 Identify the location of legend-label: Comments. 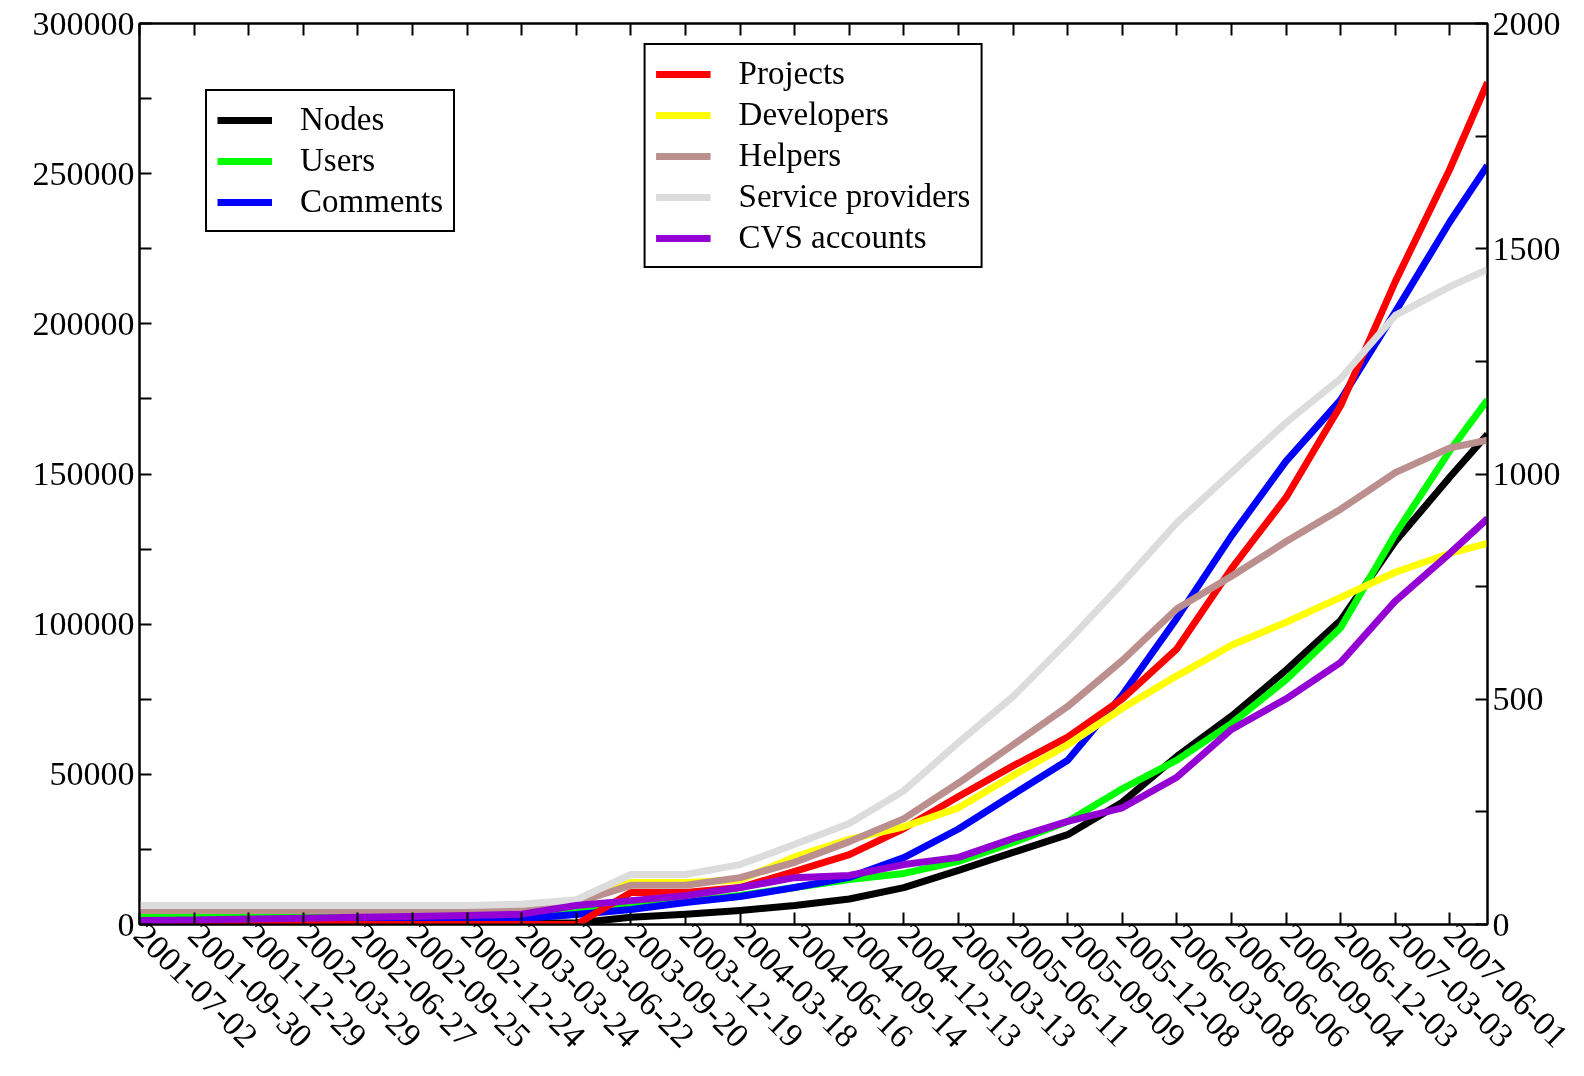
(372, 201).